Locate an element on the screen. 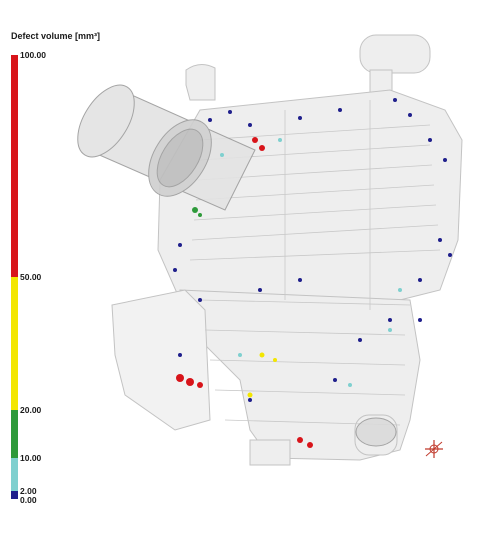 This screenshot has height=536, width=483. legend-title: Defect volume [mm³] is located at coordinates (56, 36).